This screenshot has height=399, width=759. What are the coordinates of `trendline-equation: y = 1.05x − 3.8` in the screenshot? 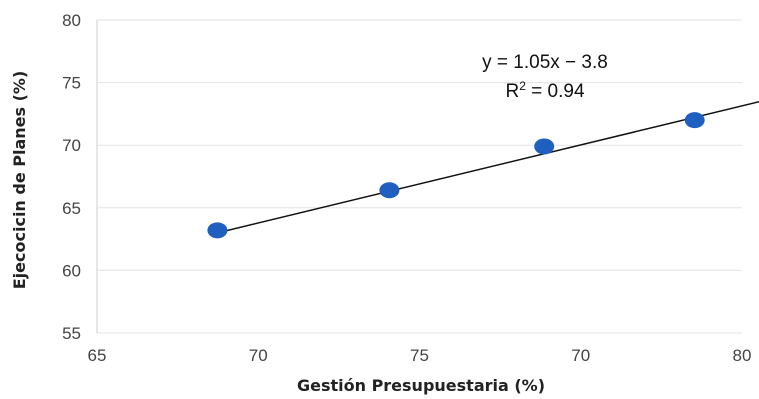 It's located at (545, 62).